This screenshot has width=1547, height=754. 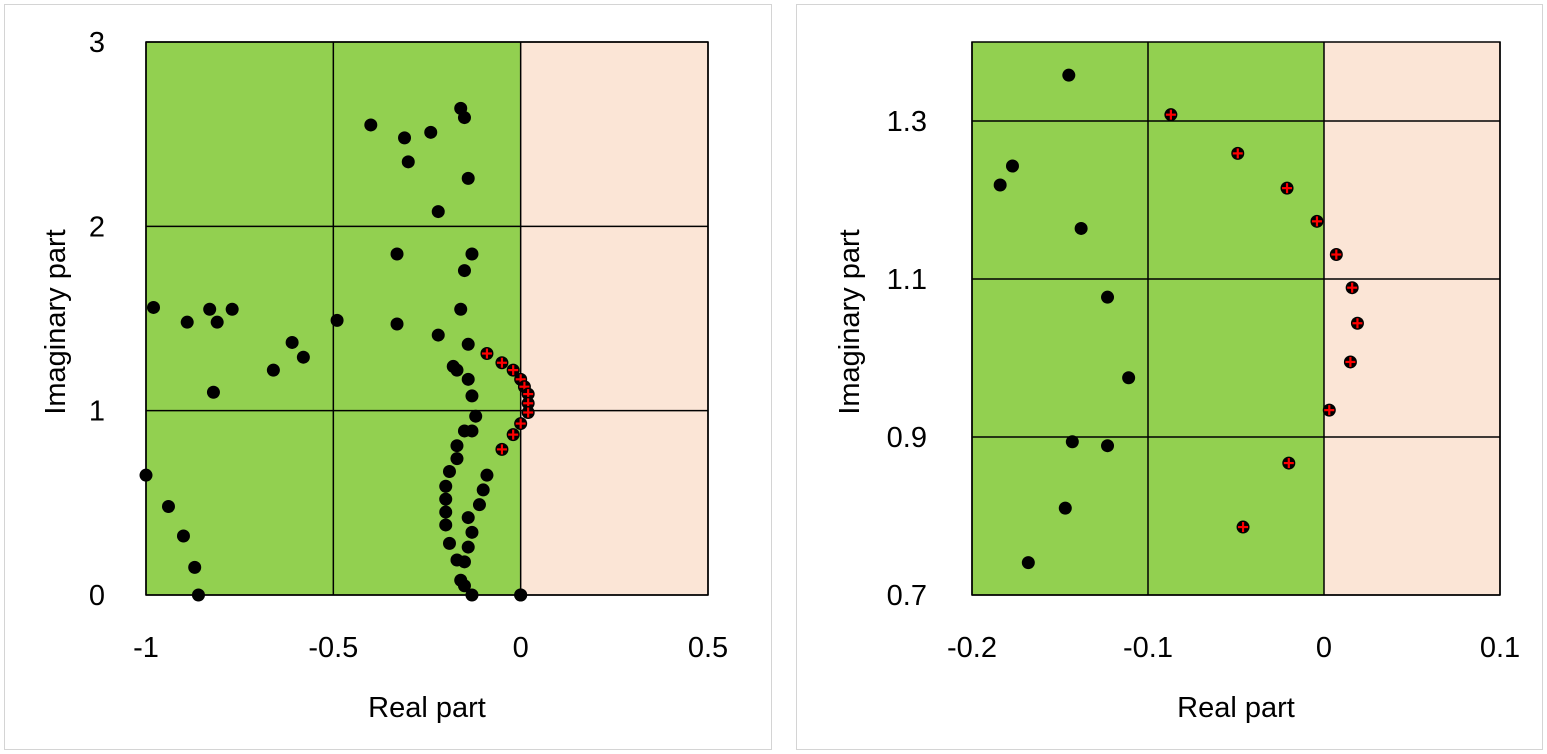 I want to click on y-tick-label: 3, so click(x=97, y=43).